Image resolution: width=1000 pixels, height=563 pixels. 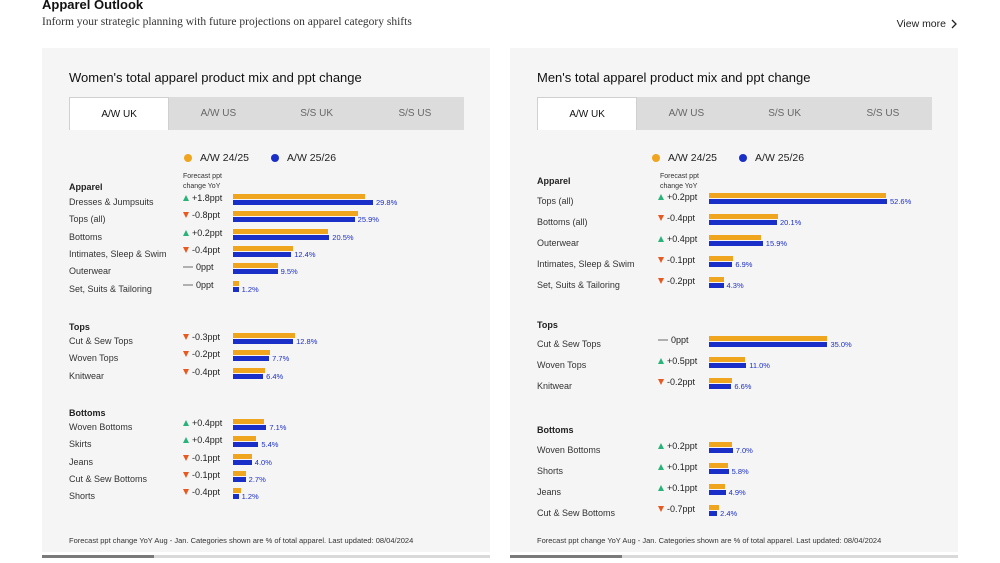 What do you see at coordinates (257, 479) in the screenshot?
I see `bar-value-label: 2.7%` at bounding box center [257, 479].